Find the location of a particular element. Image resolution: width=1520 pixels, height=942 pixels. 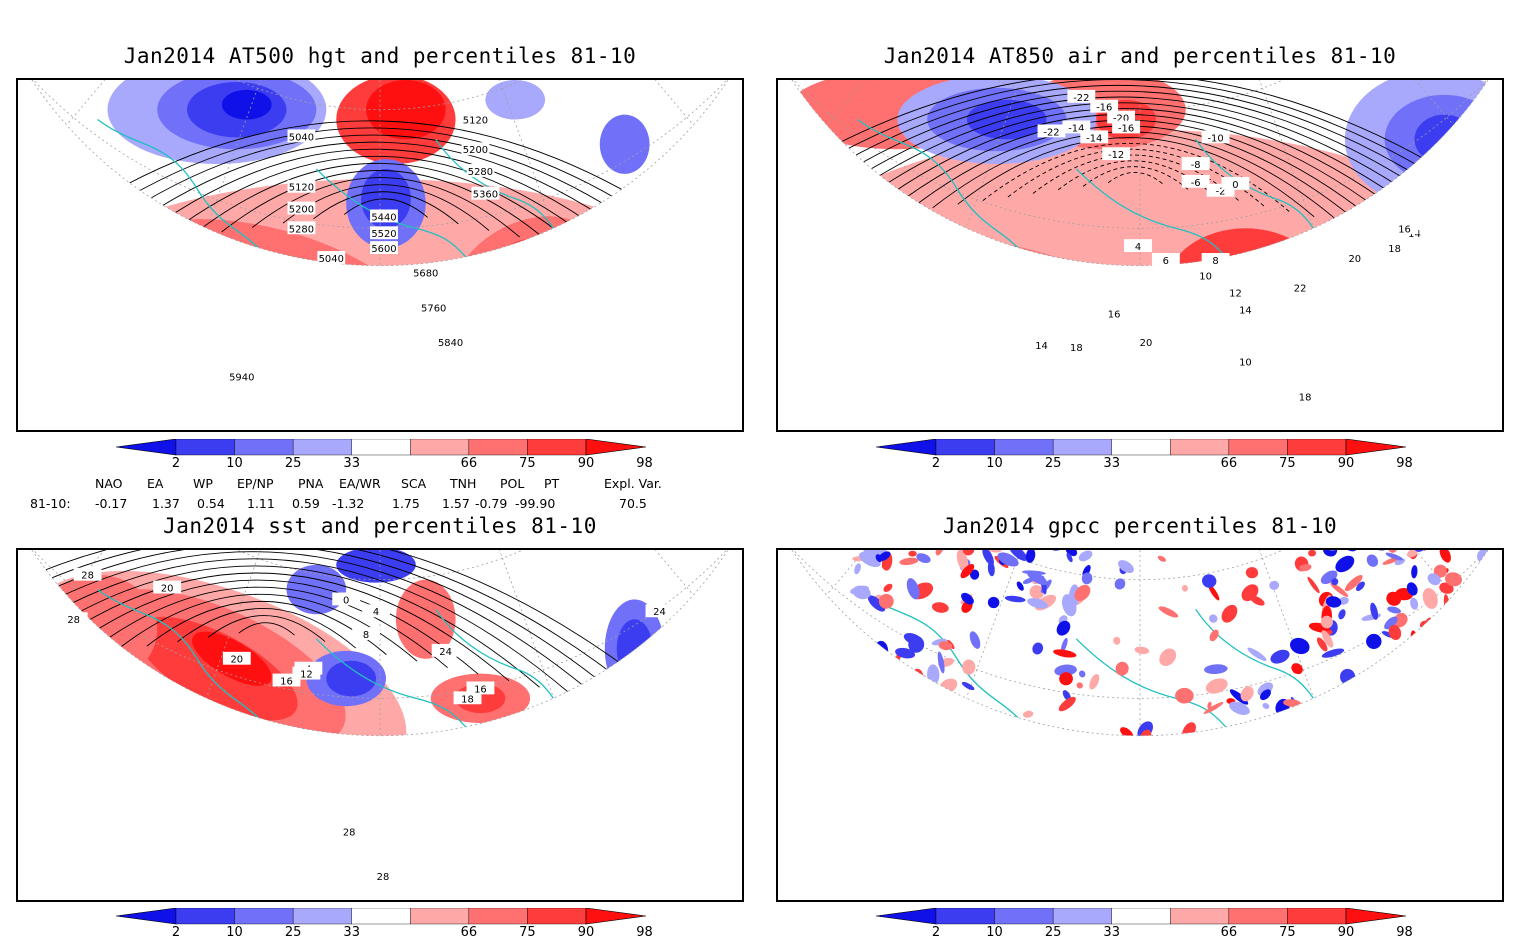

contour-label: 5200 is located at coordinates (301, 210).